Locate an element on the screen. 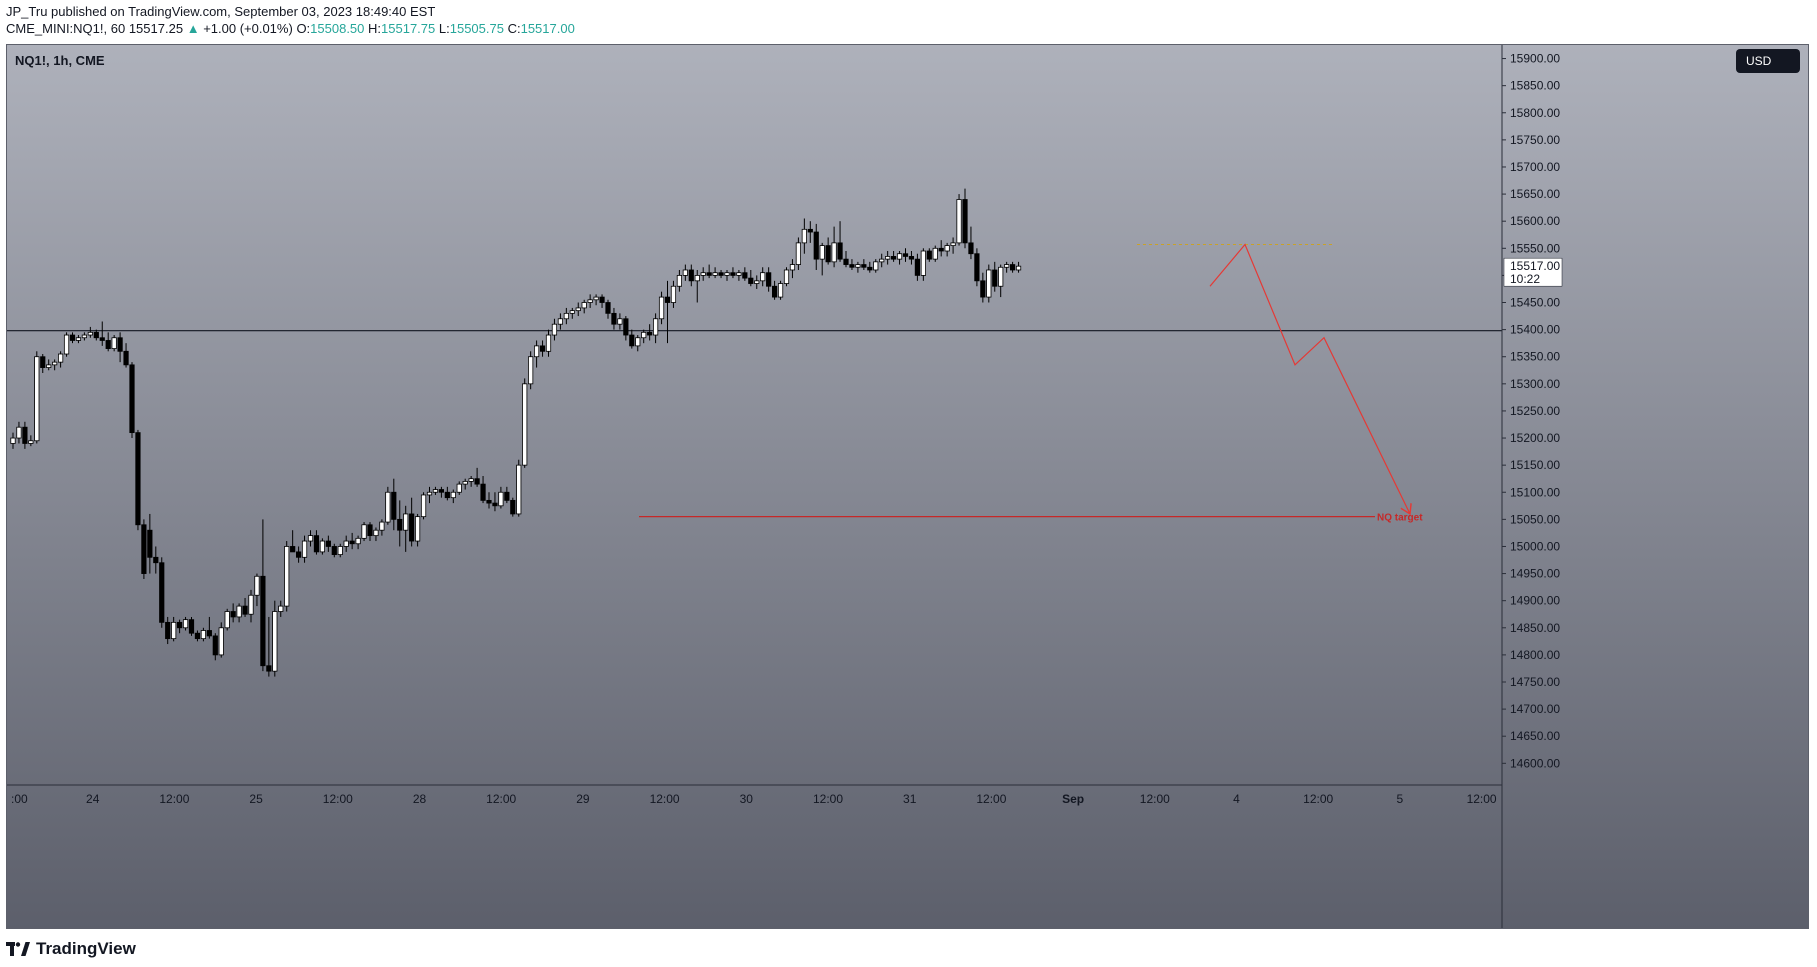 The height and width of the screenshot is (967, 1817). tradingview-logo: TradingView is located at coordinates (71, 949).